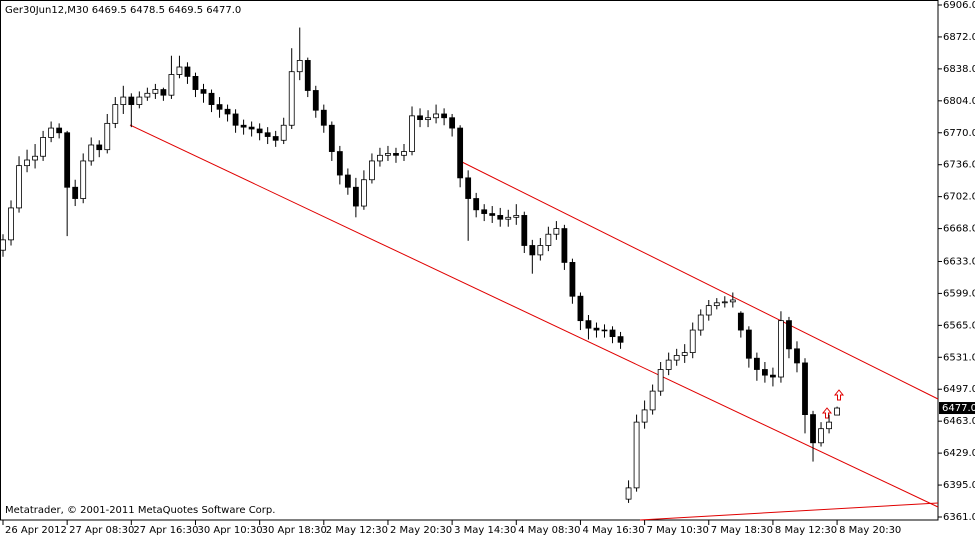 The width and height of the screenshot is (975, 537). Describe the element at coordinates (959, 357) in the screenshot. I see `y-tick-label: 6531.0` at that location.